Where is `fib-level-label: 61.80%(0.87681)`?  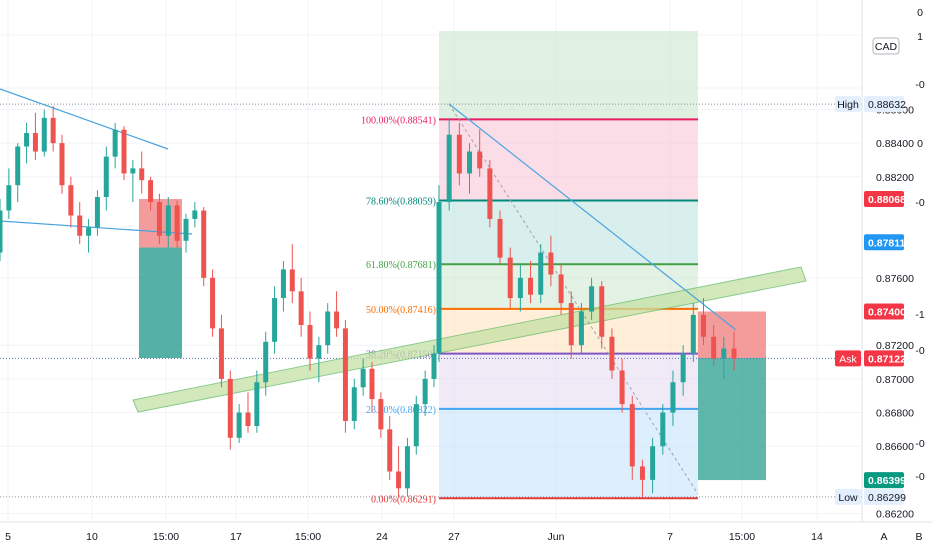 fib-level-label: 61.80%(0.87681) is located at coordinates (401, 265).